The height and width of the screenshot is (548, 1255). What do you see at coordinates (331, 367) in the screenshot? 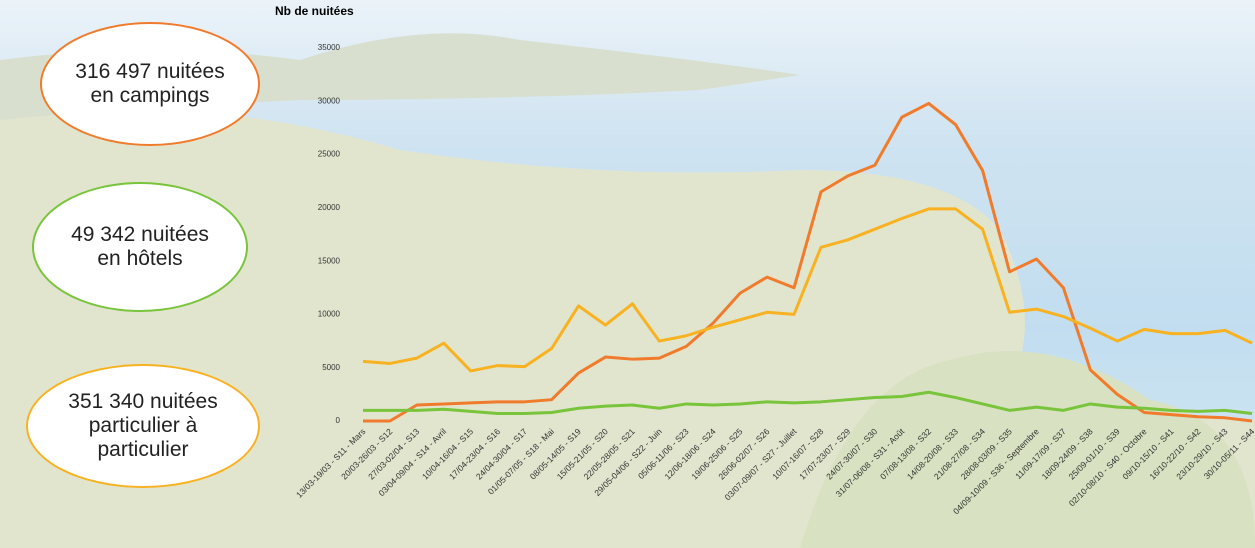
I see `y-tick-label: 5000` at bounding box center [331, 367].